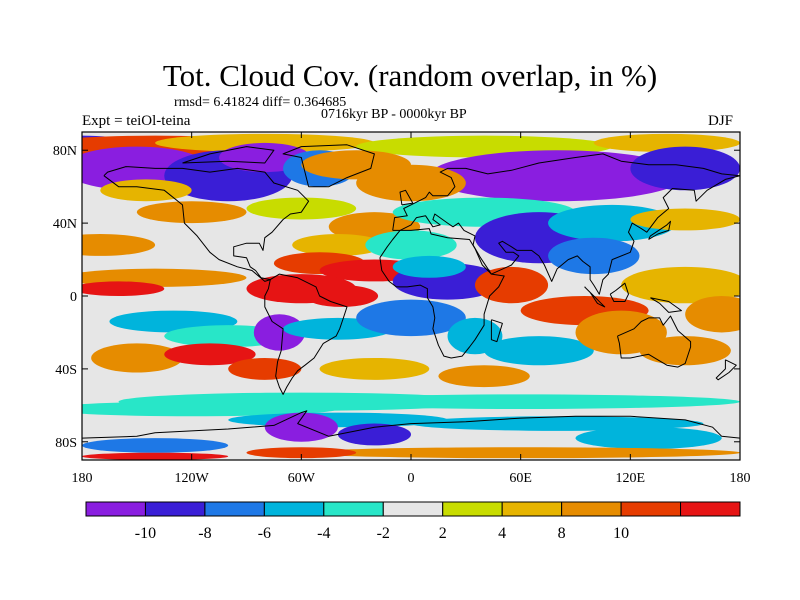 This screenshot has height=600, width=800. I want to click on lon-tick-label: 60E, so click(520, 478).